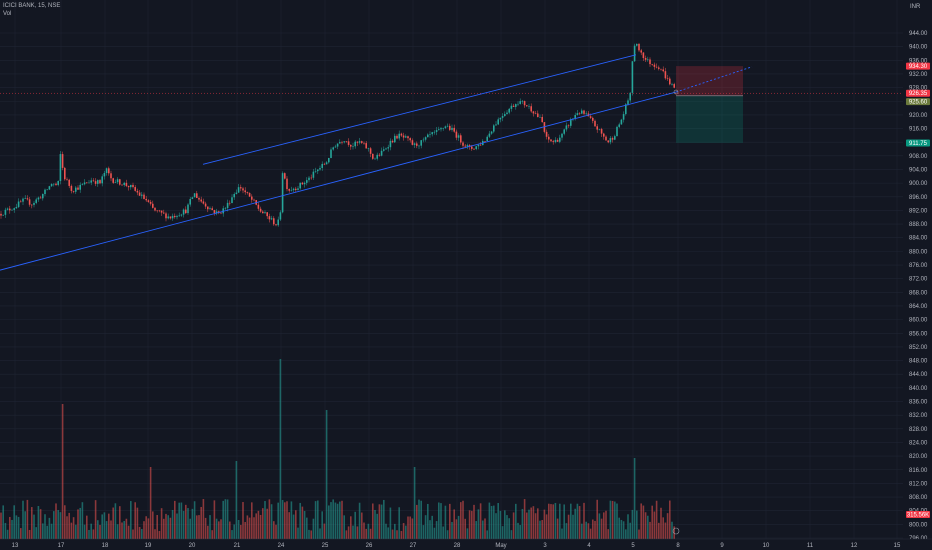 The image size is (932, 550). Describe the element at coordinates (419, 109) in the screenshot. I see `trendline-channel-upper` at that location.